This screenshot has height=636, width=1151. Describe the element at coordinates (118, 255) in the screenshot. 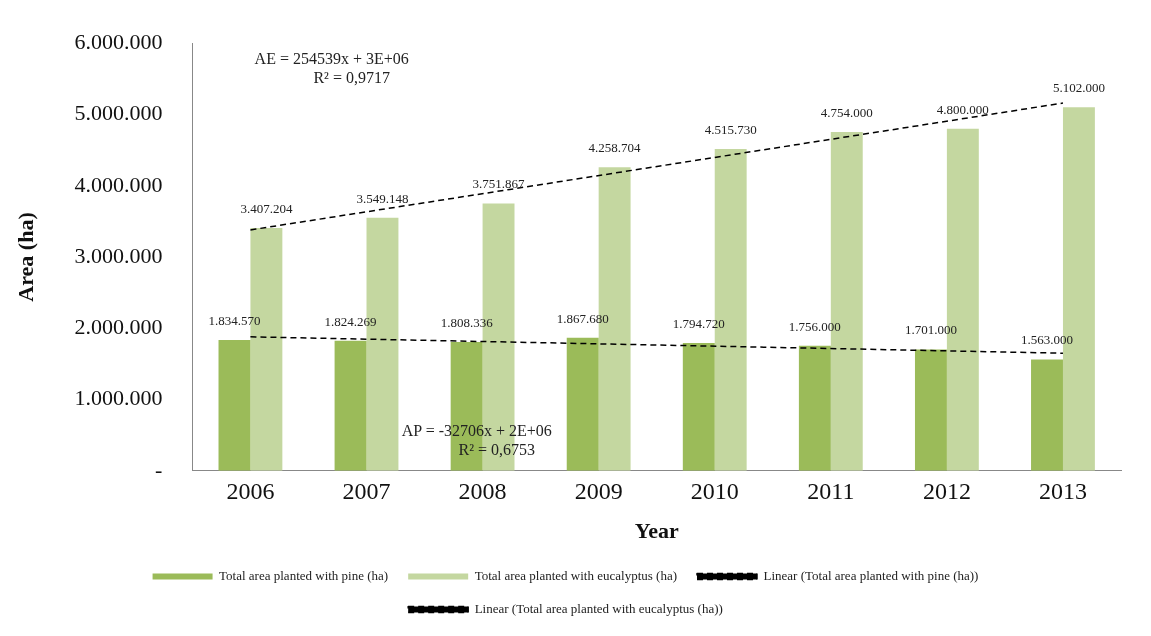

I see `y-tick-label: 3.000.000` at that location.